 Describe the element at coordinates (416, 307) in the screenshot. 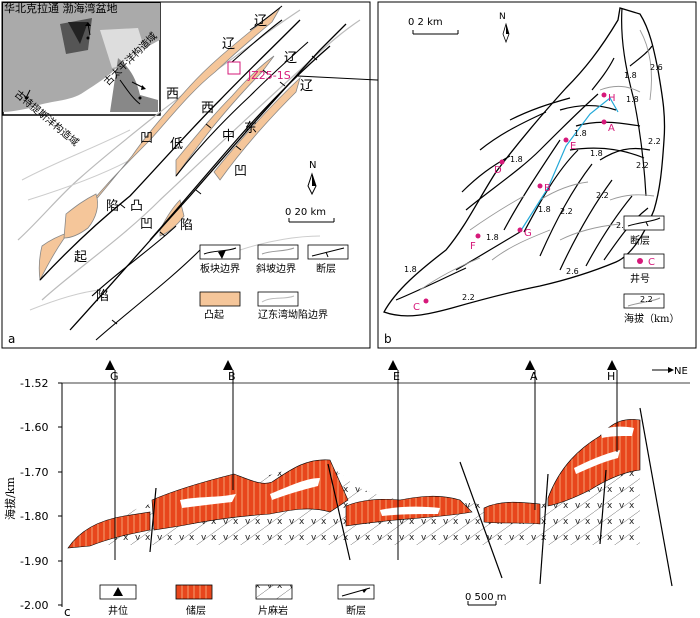

I see `well-label: C` at that location.